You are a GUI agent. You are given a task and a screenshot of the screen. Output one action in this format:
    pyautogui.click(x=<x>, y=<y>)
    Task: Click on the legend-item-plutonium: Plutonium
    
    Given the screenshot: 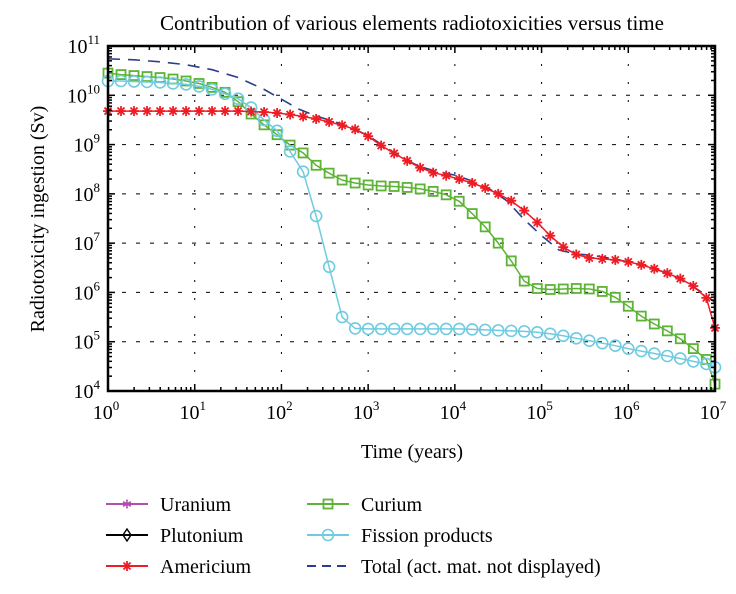 What is the action you would take?
    pyautogui.click(x=175, y=536)
    